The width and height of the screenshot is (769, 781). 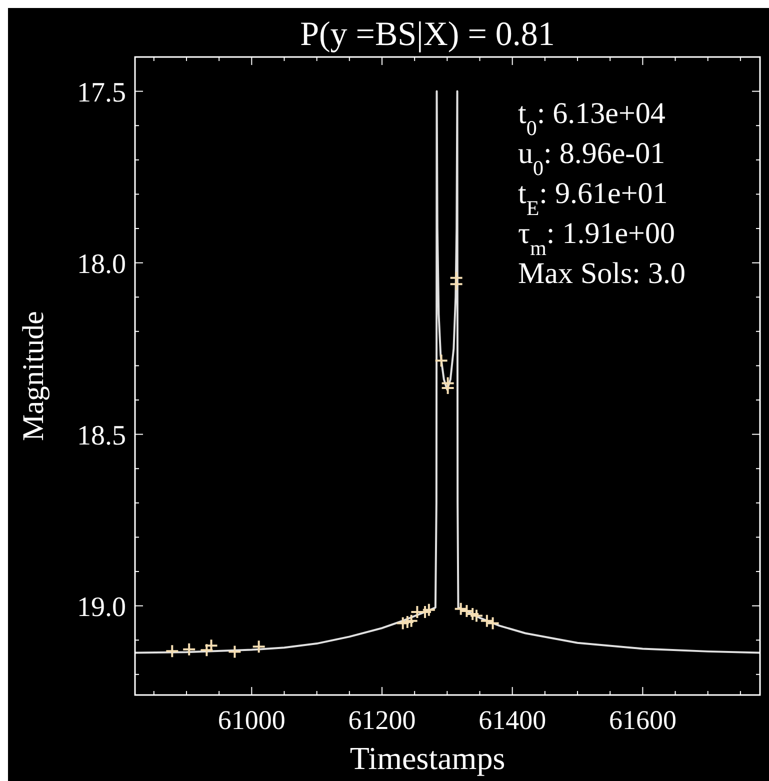 I want to click on x-tick-label: 61600, so click(x=642, y=720).